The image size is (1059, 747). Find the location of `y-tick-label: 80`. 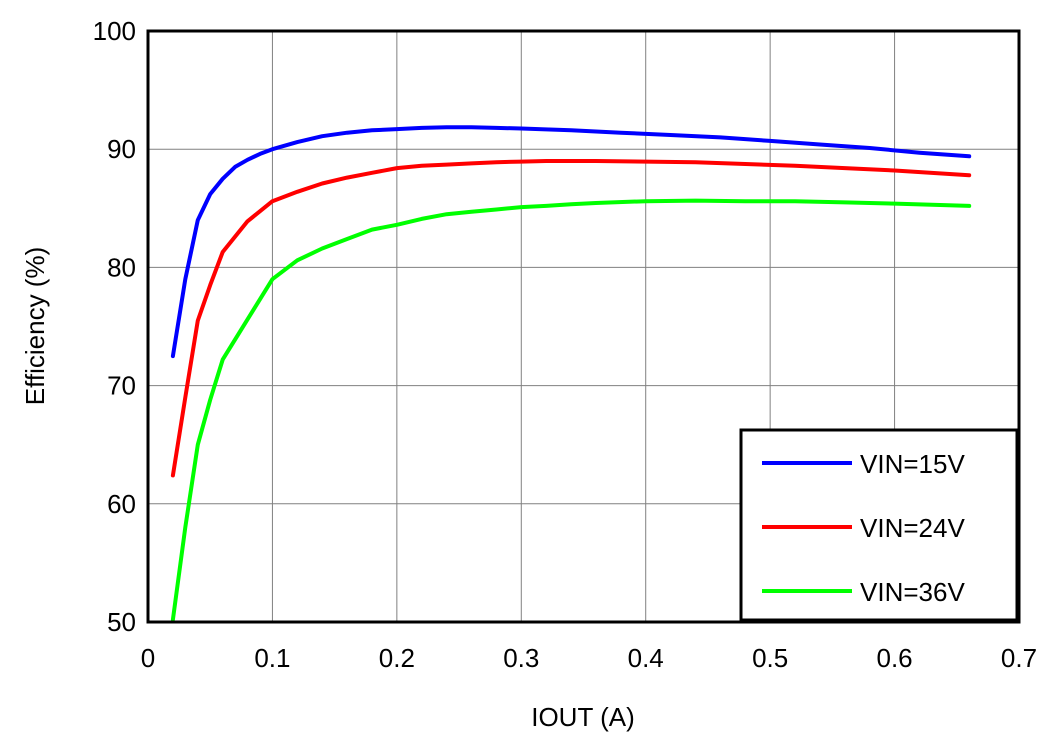

y-tick-label: 80 is located at coordinates (121, 267).